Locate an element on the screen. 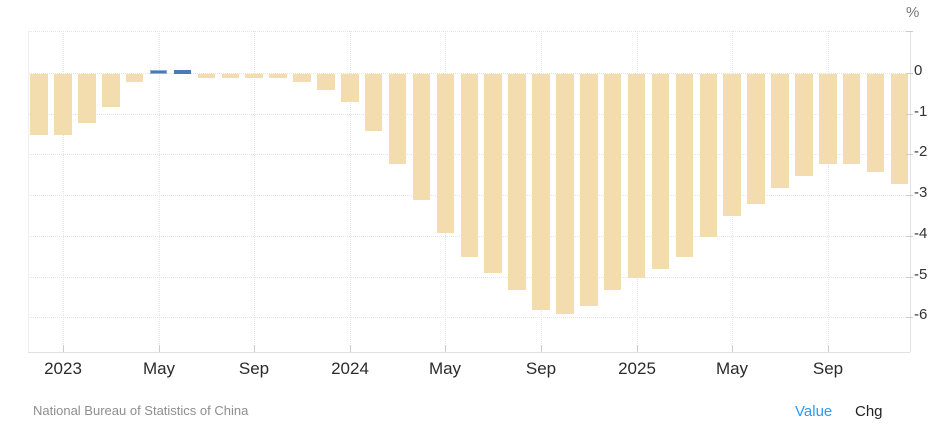  x-tick-label: 2024 is located at coordinates (350, 368).